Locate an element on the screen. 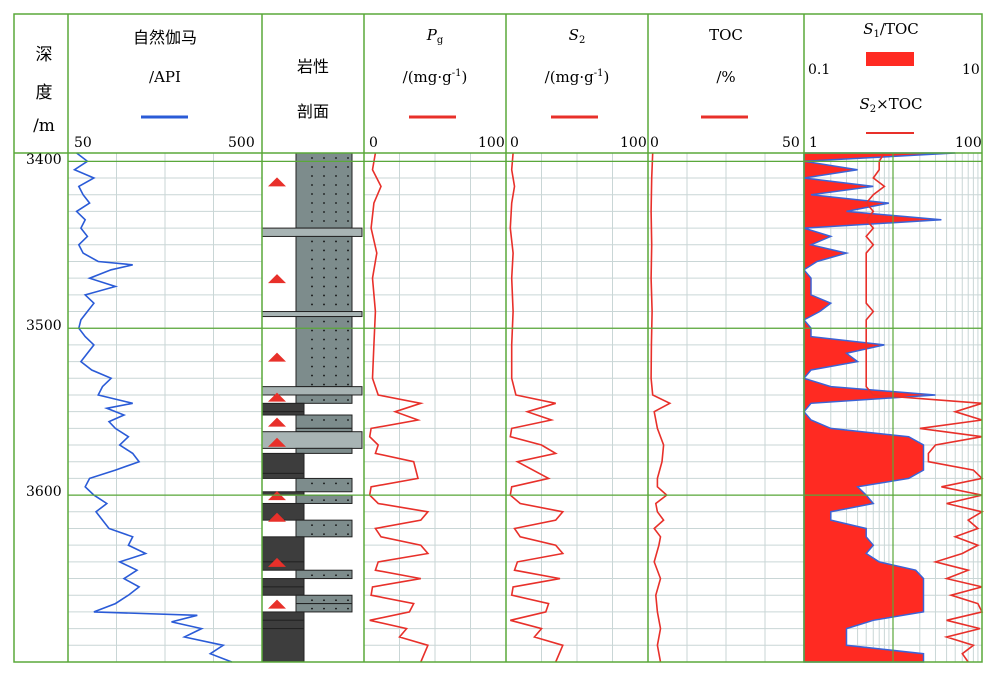 Image resolution: width=1000 pixels, height=685 pixels. pg-max: 100 is located at coordinates (491, 143).